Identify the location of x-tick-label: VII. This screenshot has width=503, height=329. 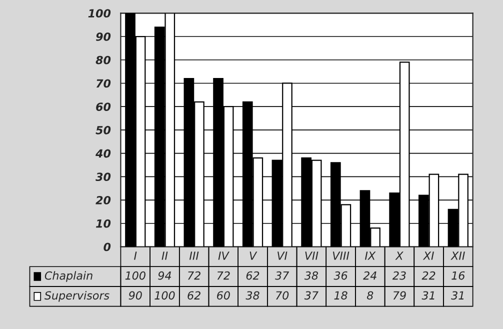
(311, 256).